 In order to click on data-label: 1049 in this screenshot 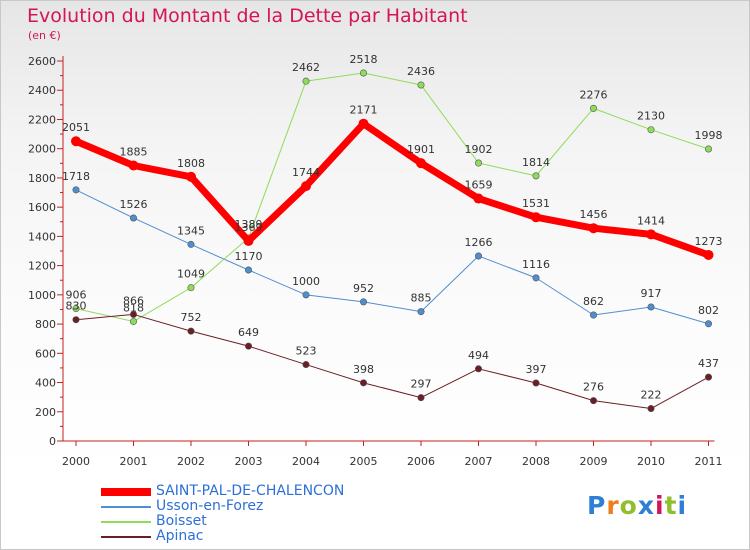, I will do `click(191, 274)`.